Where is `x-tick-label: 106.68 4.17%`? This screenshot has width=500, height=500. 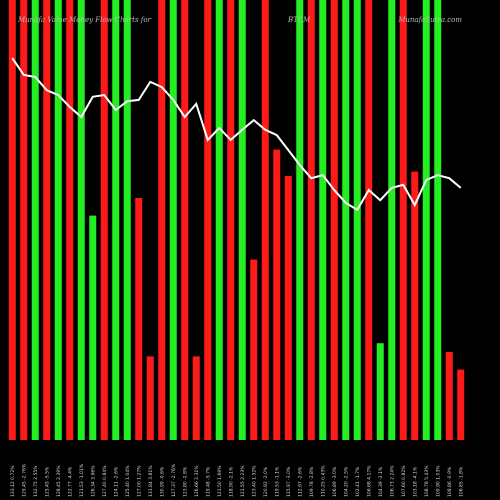 x-tick-label: 106.68 4.17% is located at coordinates (369, 481).